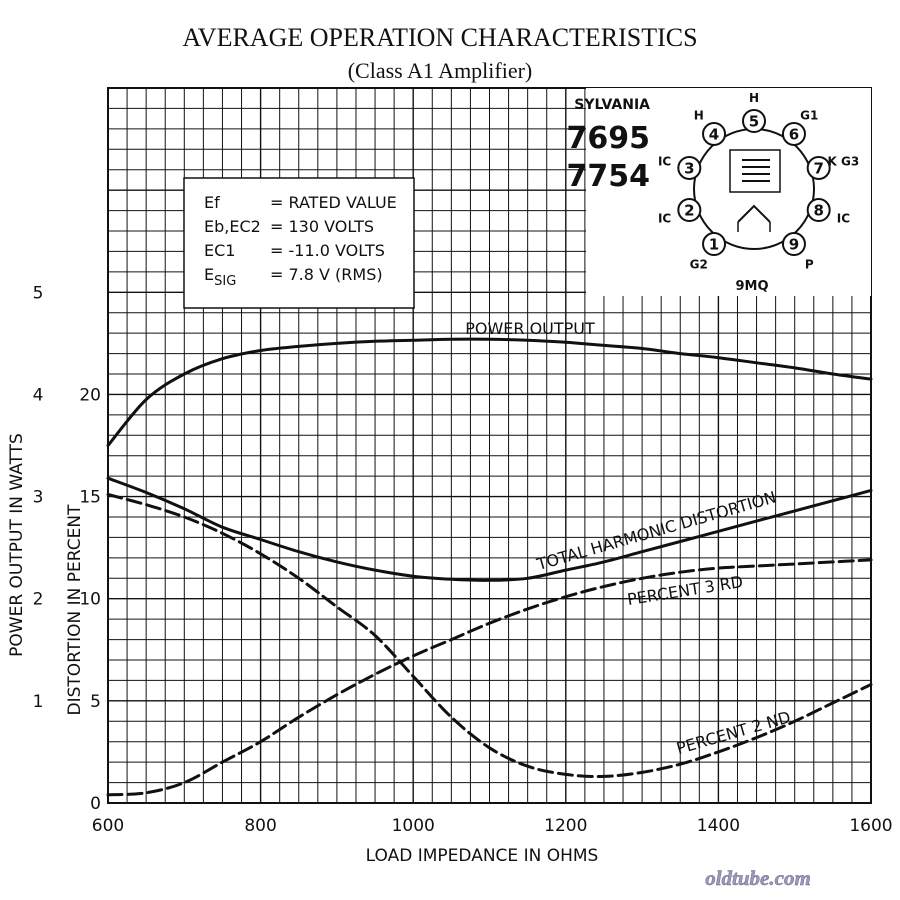 The height and width of the screenshot is (900, 900). I want to click on pin-4-label: H, so click(699, 116).